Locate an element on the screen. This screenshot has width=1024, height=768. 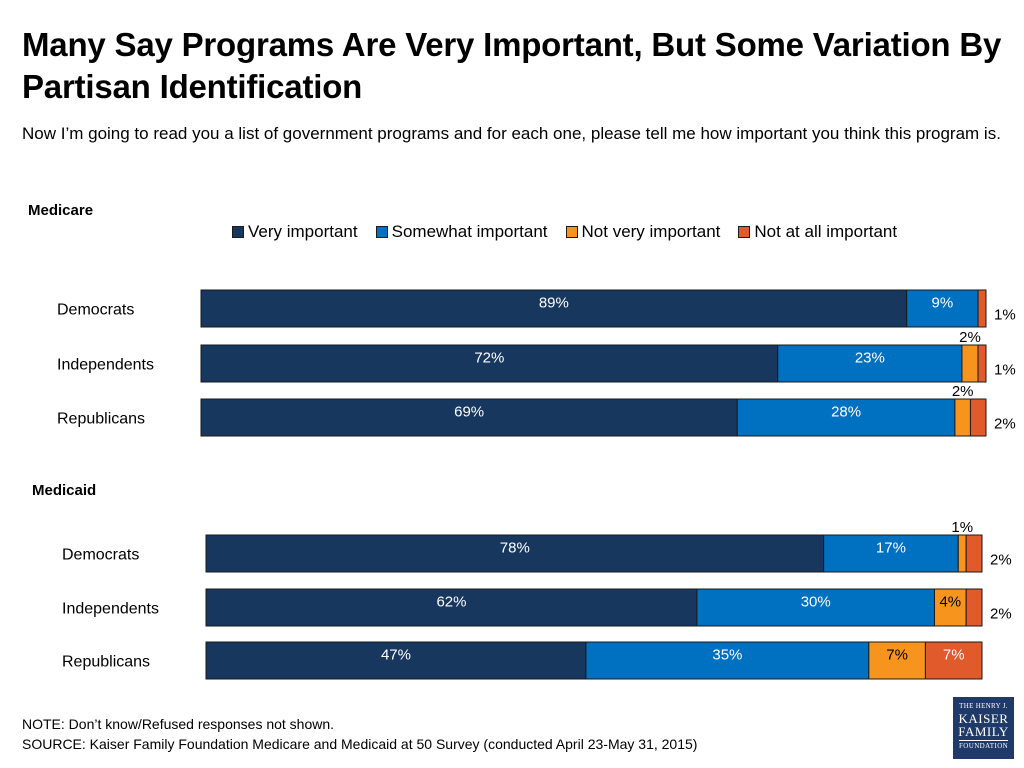
medicare-data-label-republicans-not-at-all-important: 2% is located at coordinates (1005, 424).